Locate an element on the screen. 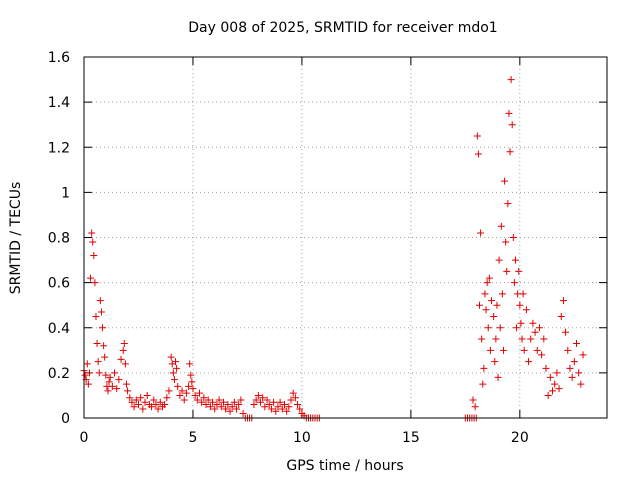 Image resolution: width=640 pixels, height=480 pixels. y-tick-label: 1.4 is located at coordinates (59, 103).